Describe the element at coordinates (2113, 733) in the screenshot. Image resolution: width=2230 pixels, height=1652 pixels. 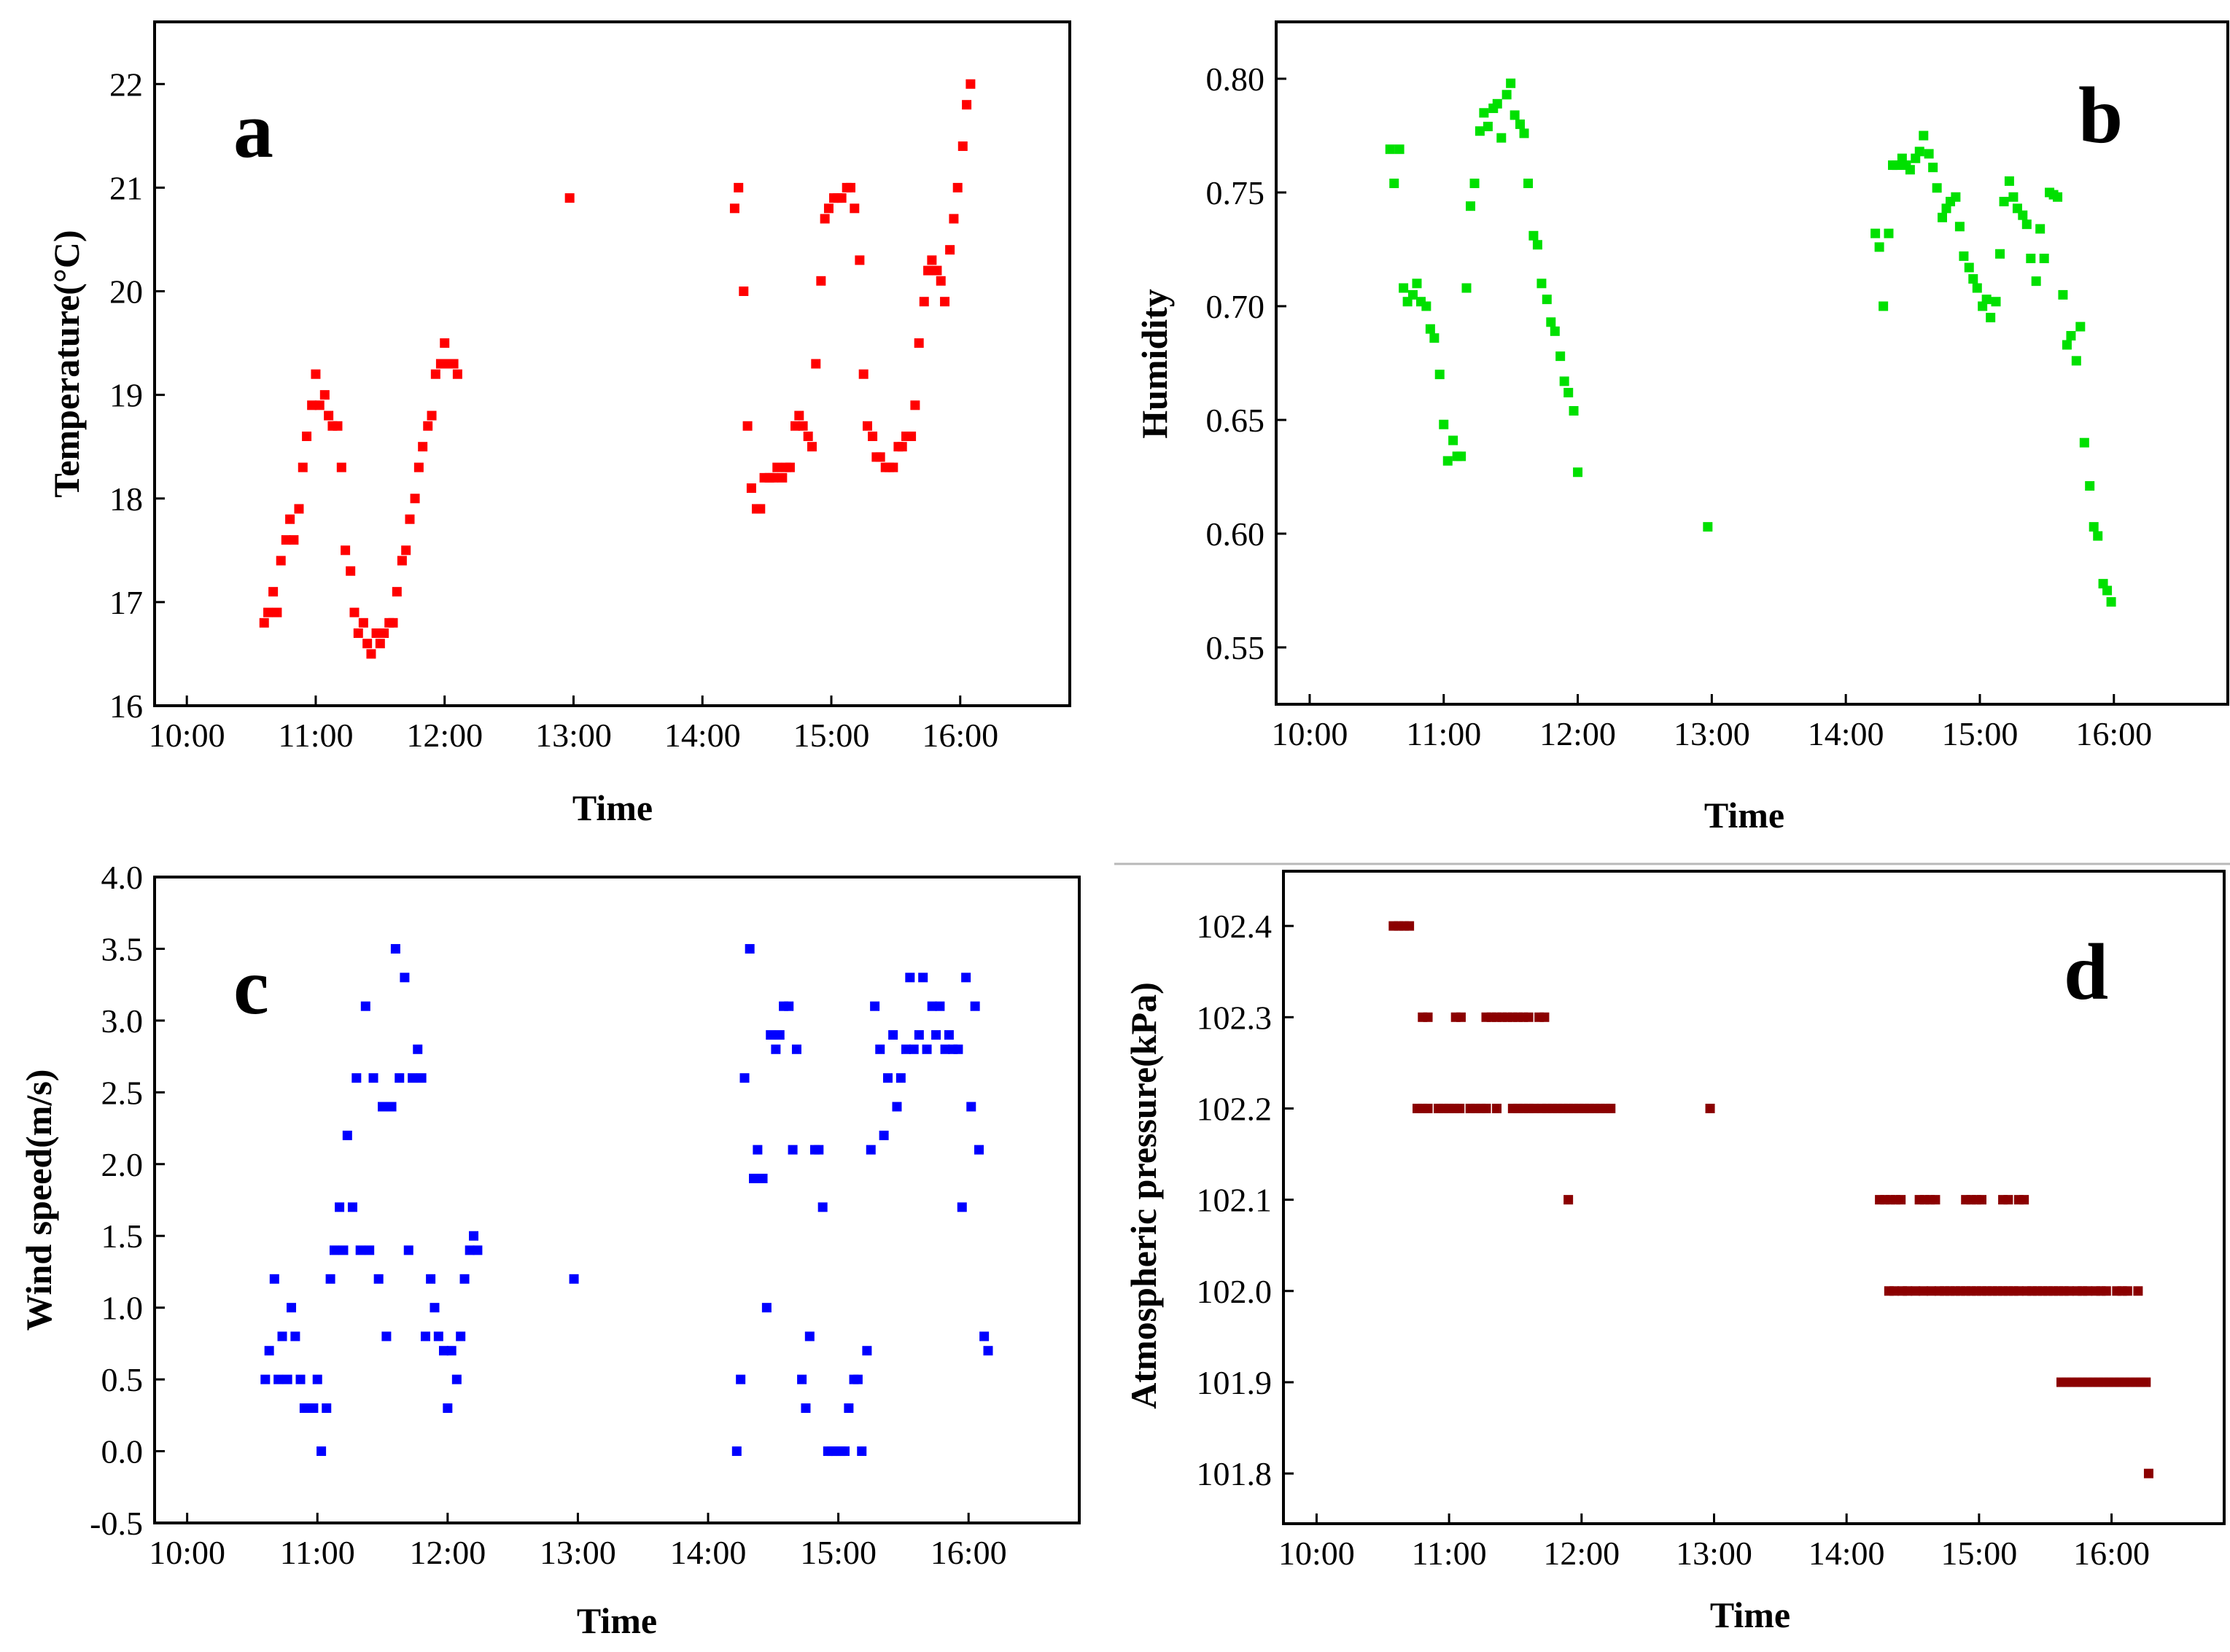
I see `x-tick-label: 16:00` at that location.